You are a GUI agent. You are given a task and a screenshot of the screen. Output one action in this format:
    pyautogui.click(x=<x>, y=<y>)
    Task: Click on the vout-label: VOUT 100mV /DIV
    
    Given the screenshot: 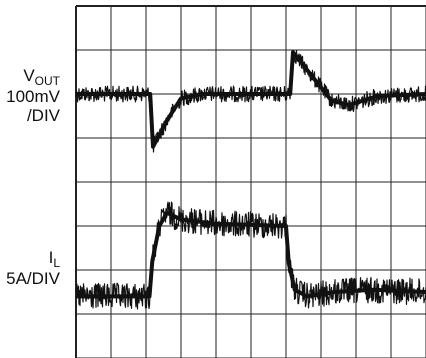 What is the action you would take?
    pyautogui.click(x=33, y=95)
    